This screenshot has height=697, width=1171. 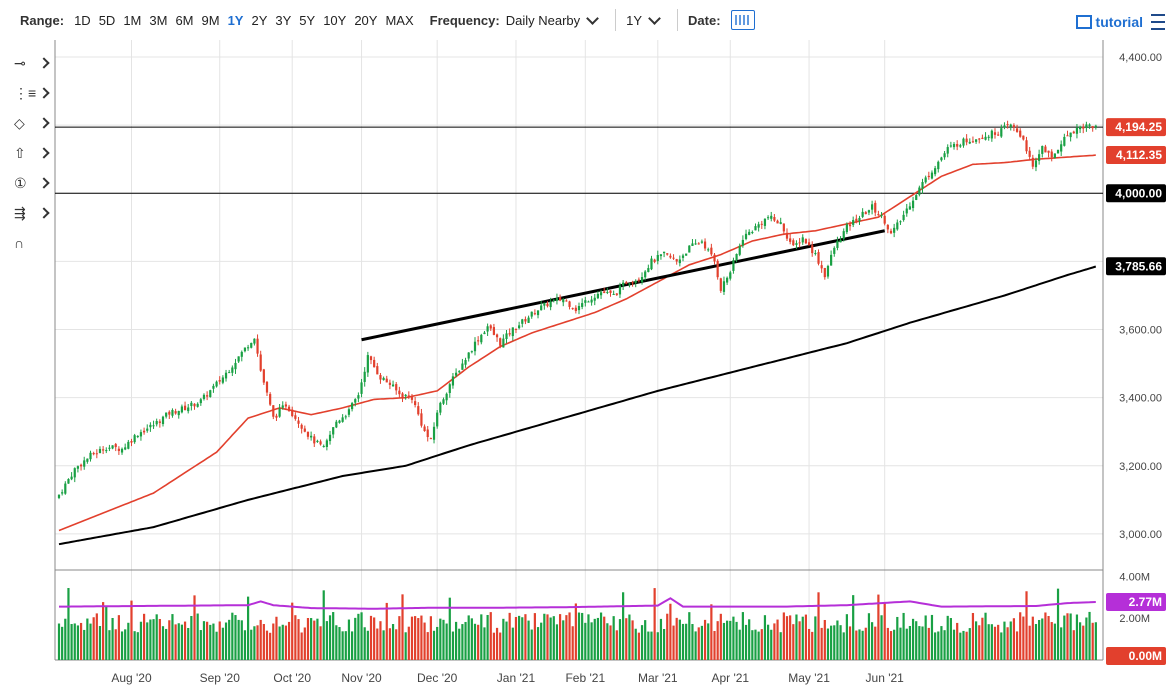 I want to click on range-2y: 2Y, so click(x=259, y=20).